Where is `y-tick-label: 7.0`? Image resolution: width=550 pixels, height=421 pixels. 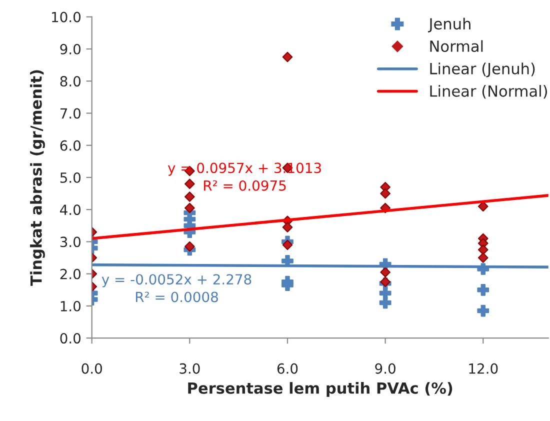 y-tick-label: 7.0 is located at coordinates (70, 113).